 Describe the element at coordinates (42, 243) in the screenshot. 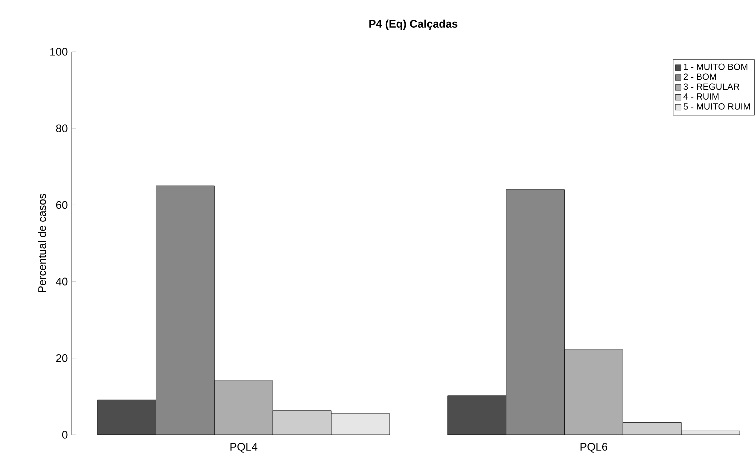

I see `y-axis-title: Percentual de casos` at that location.